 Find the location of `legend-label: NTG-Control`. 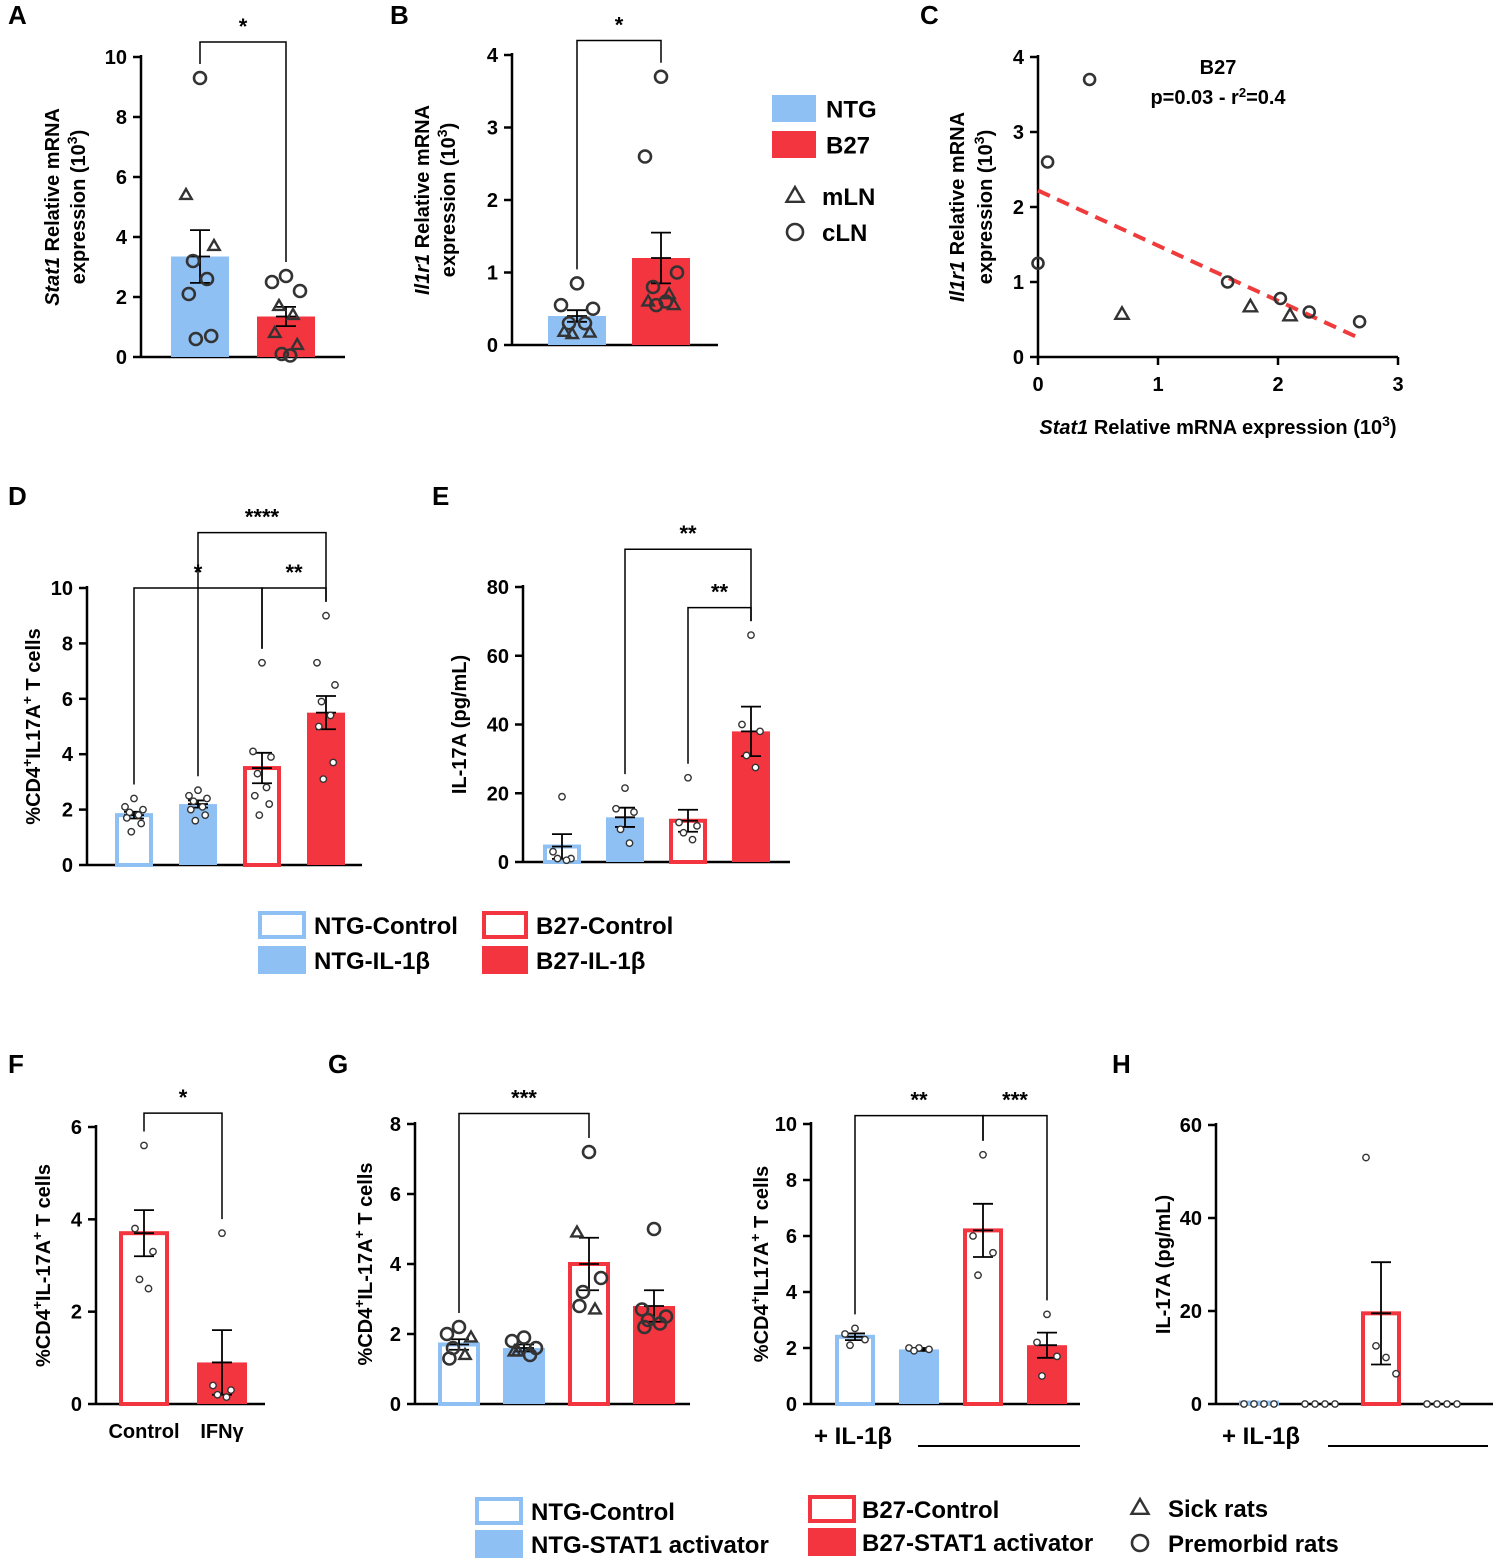

legend-label: NTG-Control is located at coordinates (603, 1512).